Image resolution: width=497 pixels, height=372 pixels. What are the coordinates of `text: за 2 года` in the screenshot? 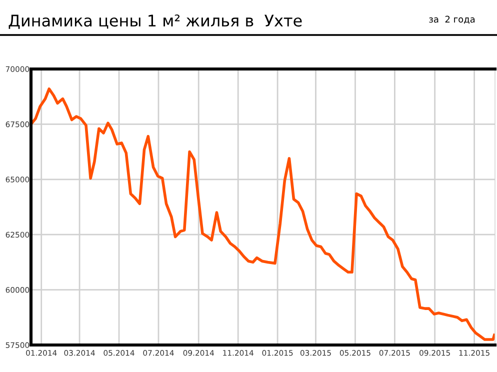 It's located at (452, 20).